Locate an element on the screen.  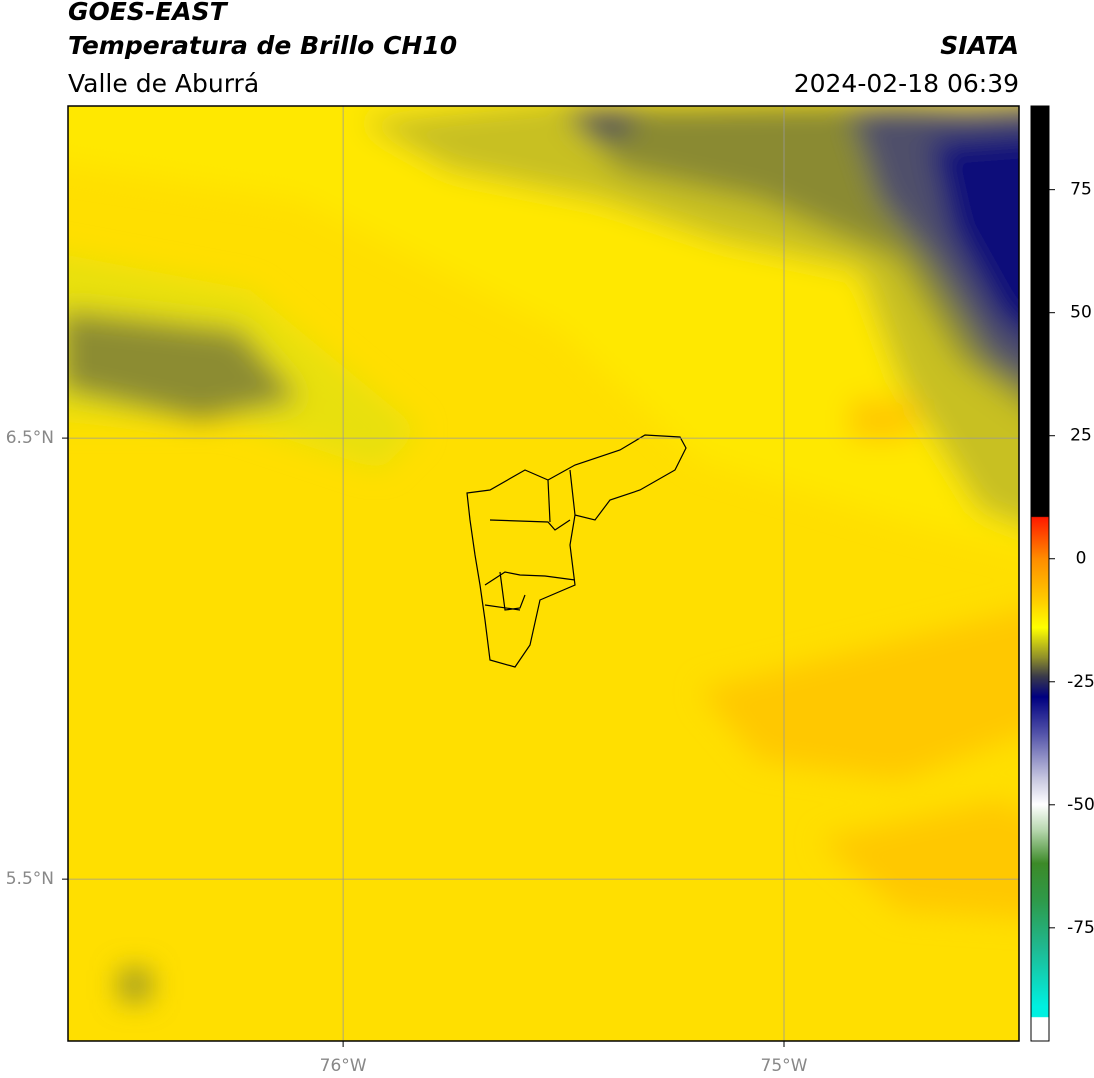
colorbar-tick-label: 0 is located at coordinates (1081, 559).